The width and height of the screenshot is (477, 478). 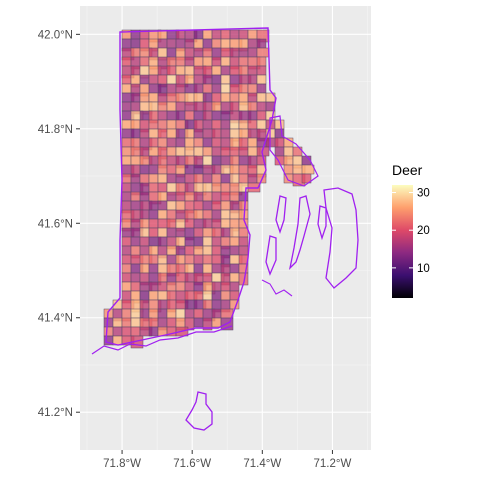 I want to click on legend-title: Deer, so click(x=407, y=170).